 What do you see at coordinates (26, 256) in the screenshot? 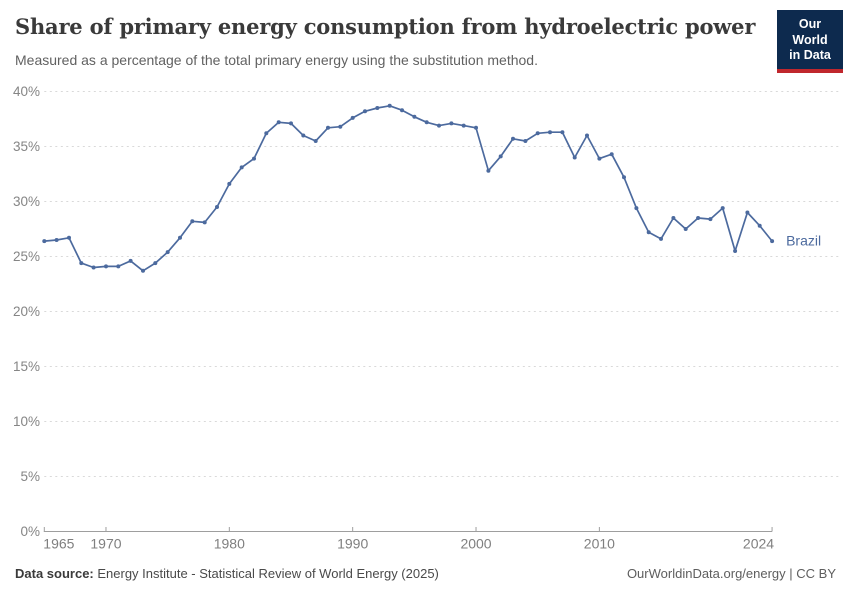
I see `y-tick-label: 25%` at bounding box center [26, 256].